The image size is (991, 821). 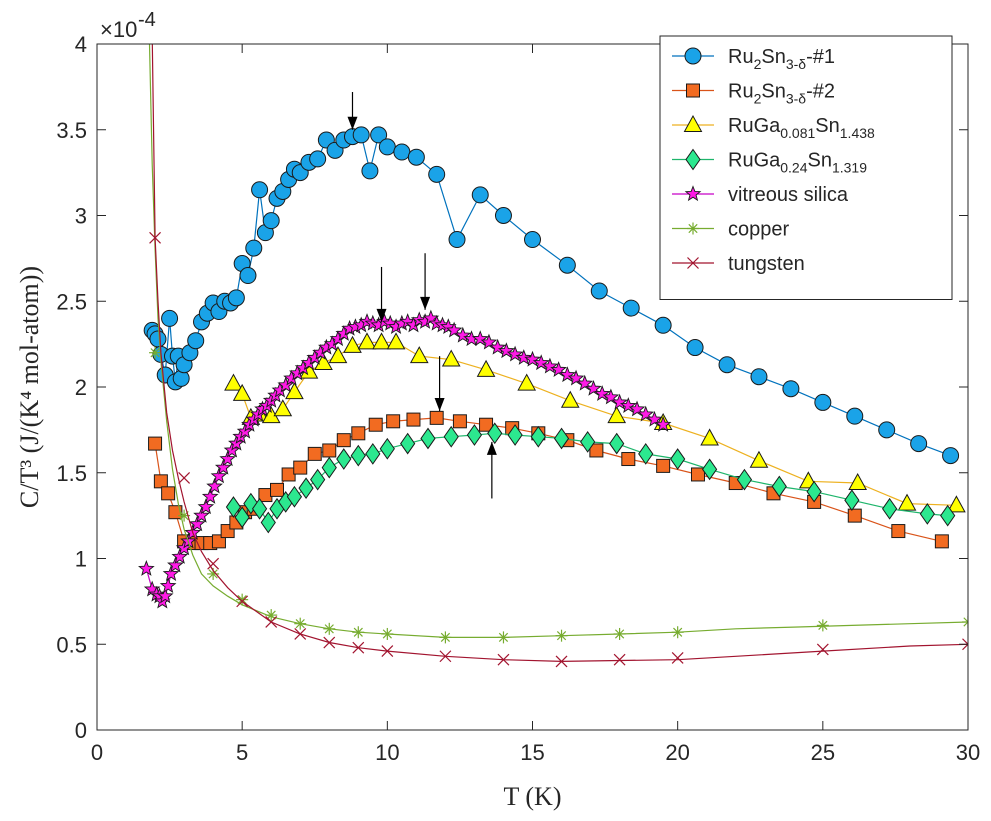 I want to click on legend-label: Ru2Sn3-δ-#2, so click(x=781, y=94).